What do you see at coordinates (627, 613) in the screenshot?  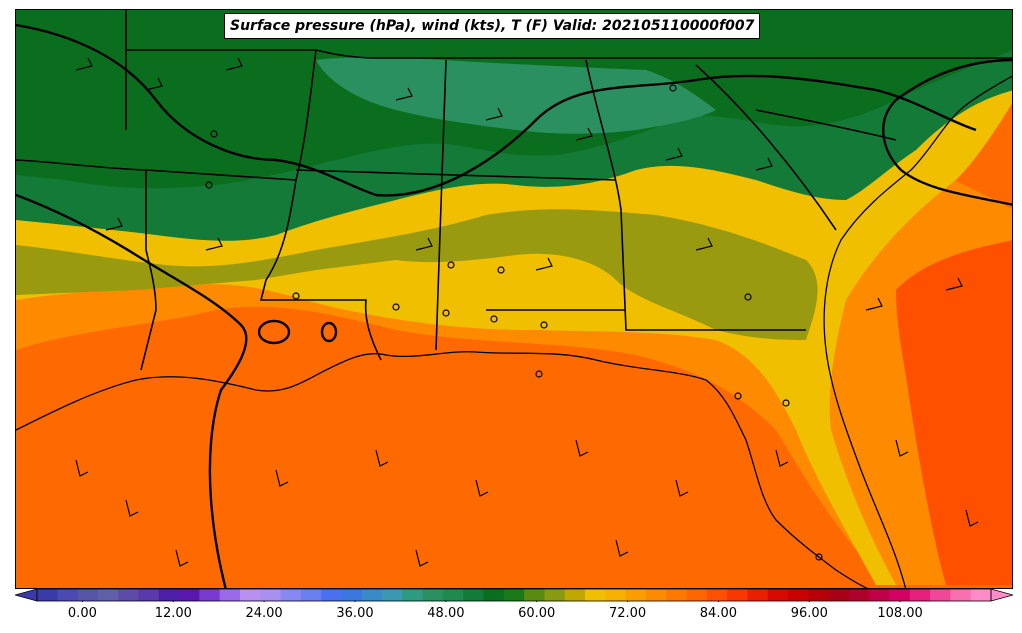 I see `colorbar-tick-label: 72.00` at bounding box center [627, 613].